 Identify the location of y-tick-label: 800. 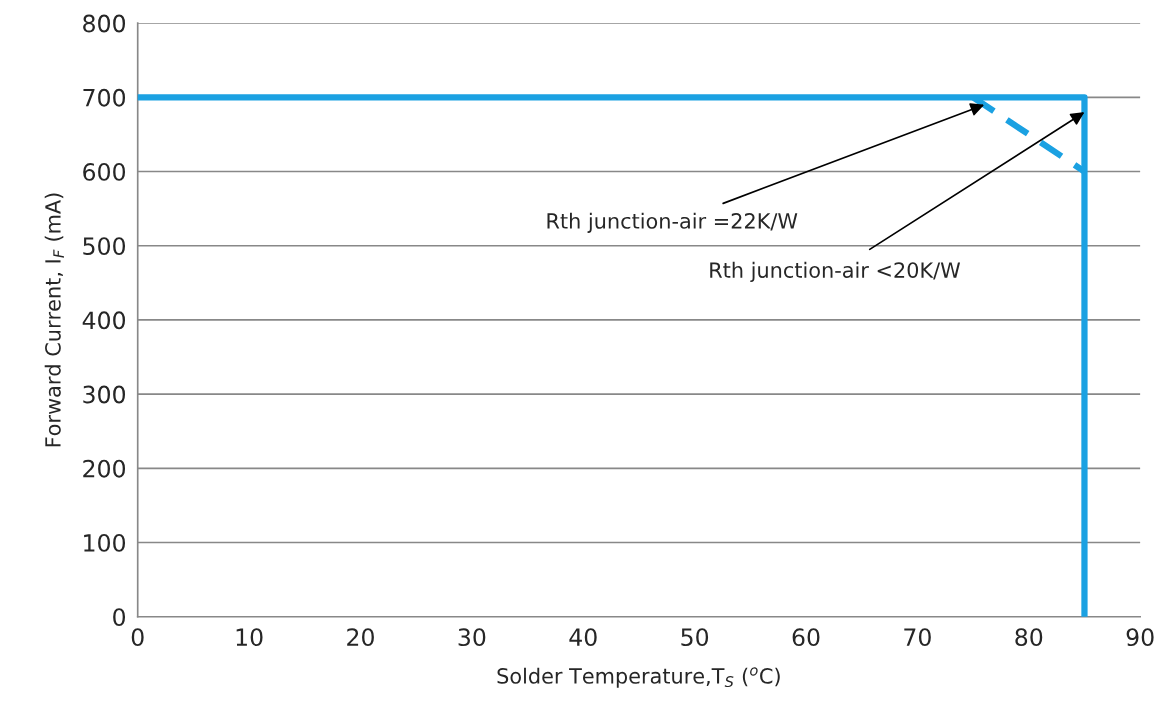
(104, 23).